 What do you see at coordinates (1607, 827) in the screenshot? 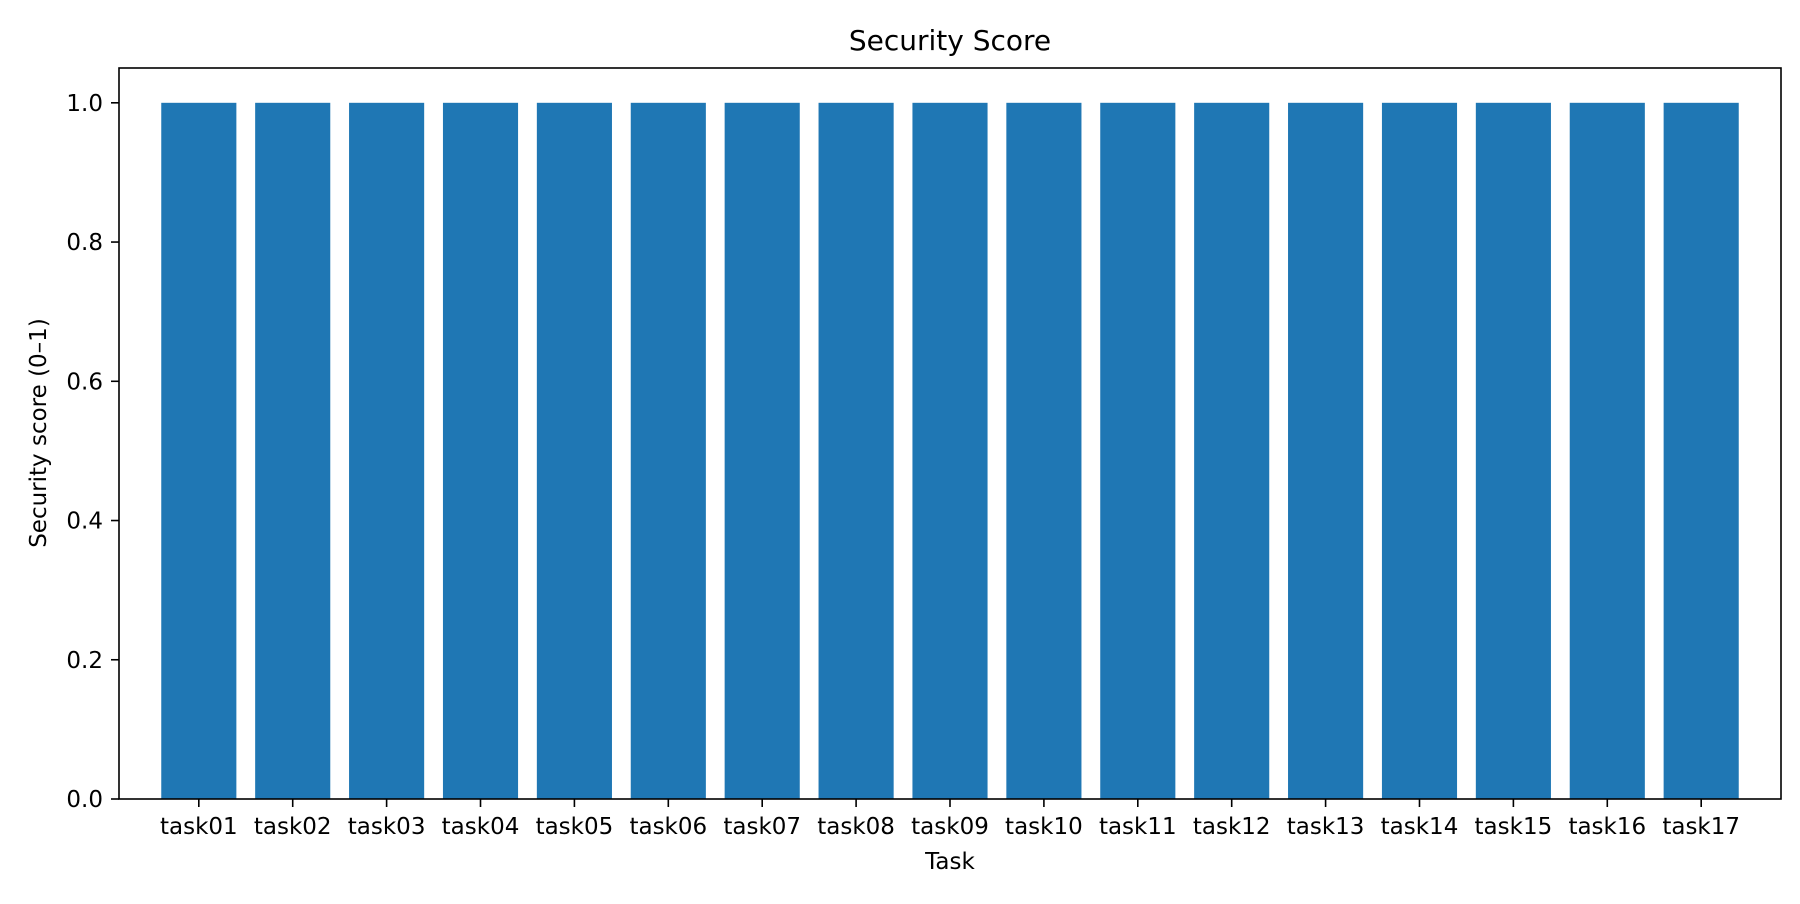
I see `x-tick-label: task16` at bounding box center [1607, 827].